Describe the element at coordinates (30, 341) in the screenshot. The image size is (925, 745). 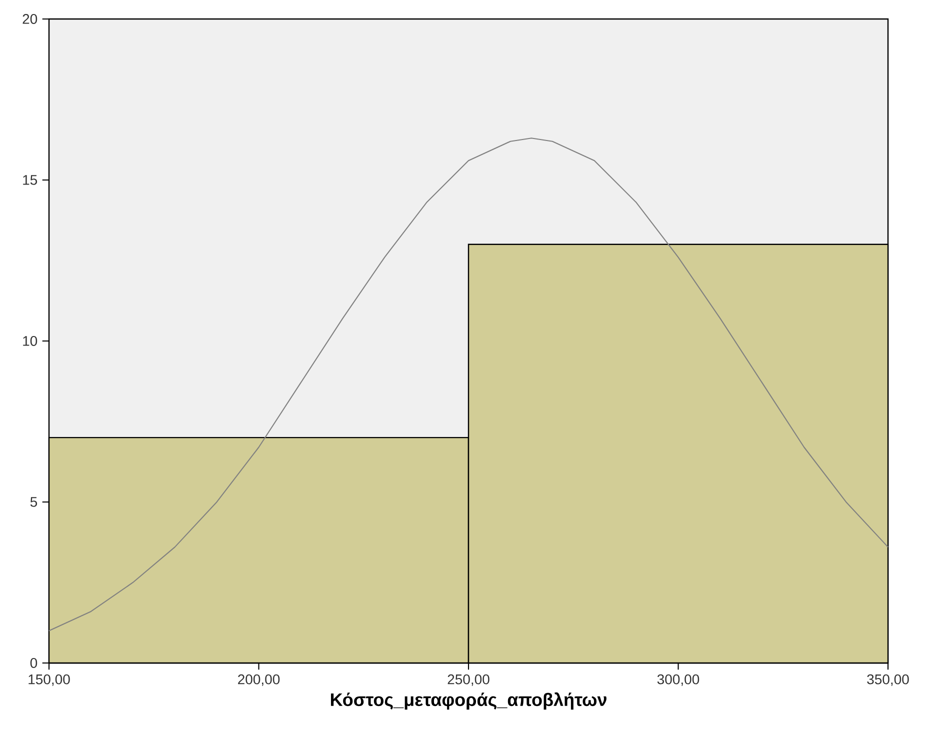
I see `y-tick-label: 10` at that location.